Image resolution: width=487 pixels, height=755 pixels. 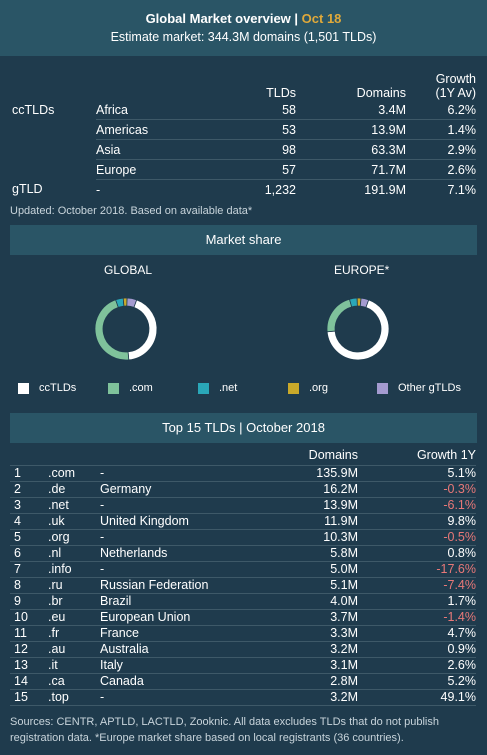 I want to click on tld-cell: .com, so click(x=74, y=473).